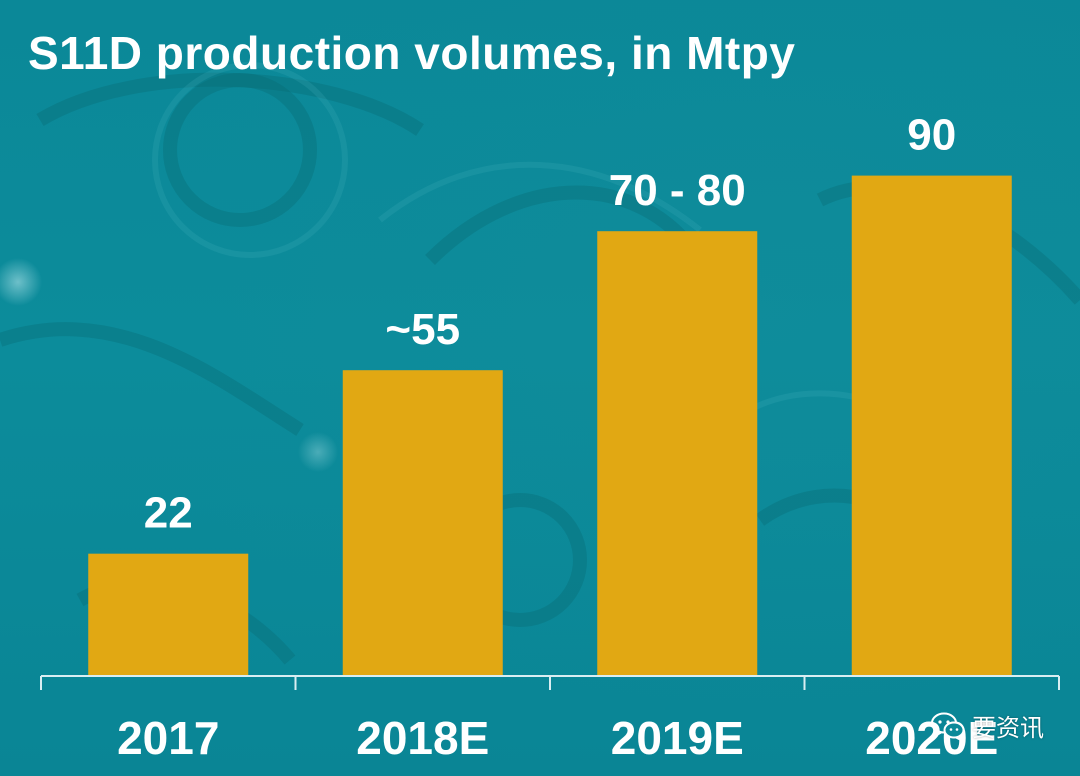  Describe the element at coordinates (677, 453) in the screenshot. I see `bar-2019E` at that location.